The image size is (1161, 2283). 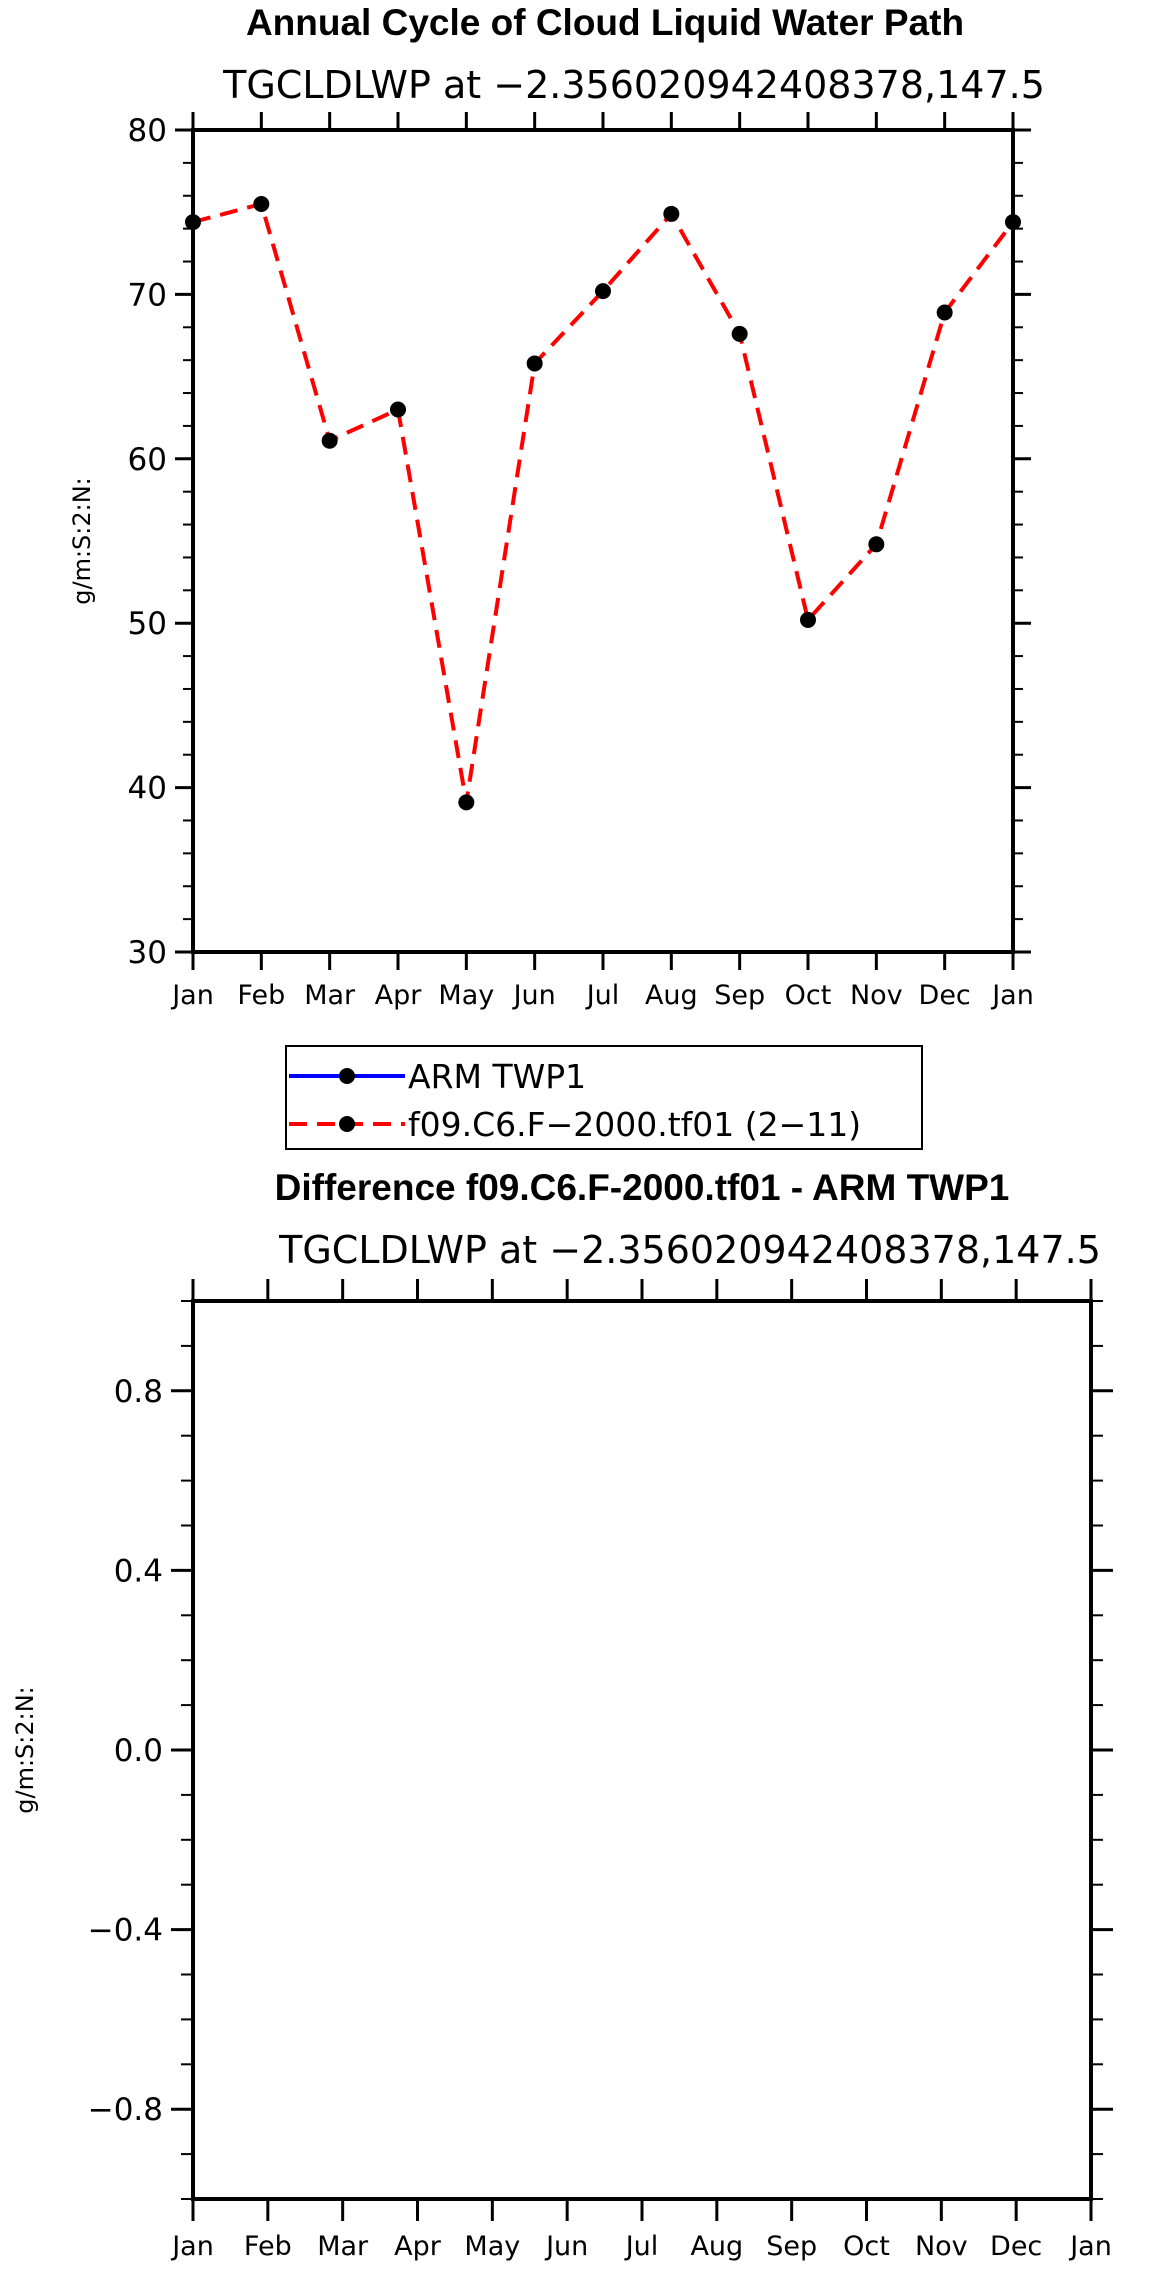 I want to click on y-tick-label: 30, so click(x=147, y=953).